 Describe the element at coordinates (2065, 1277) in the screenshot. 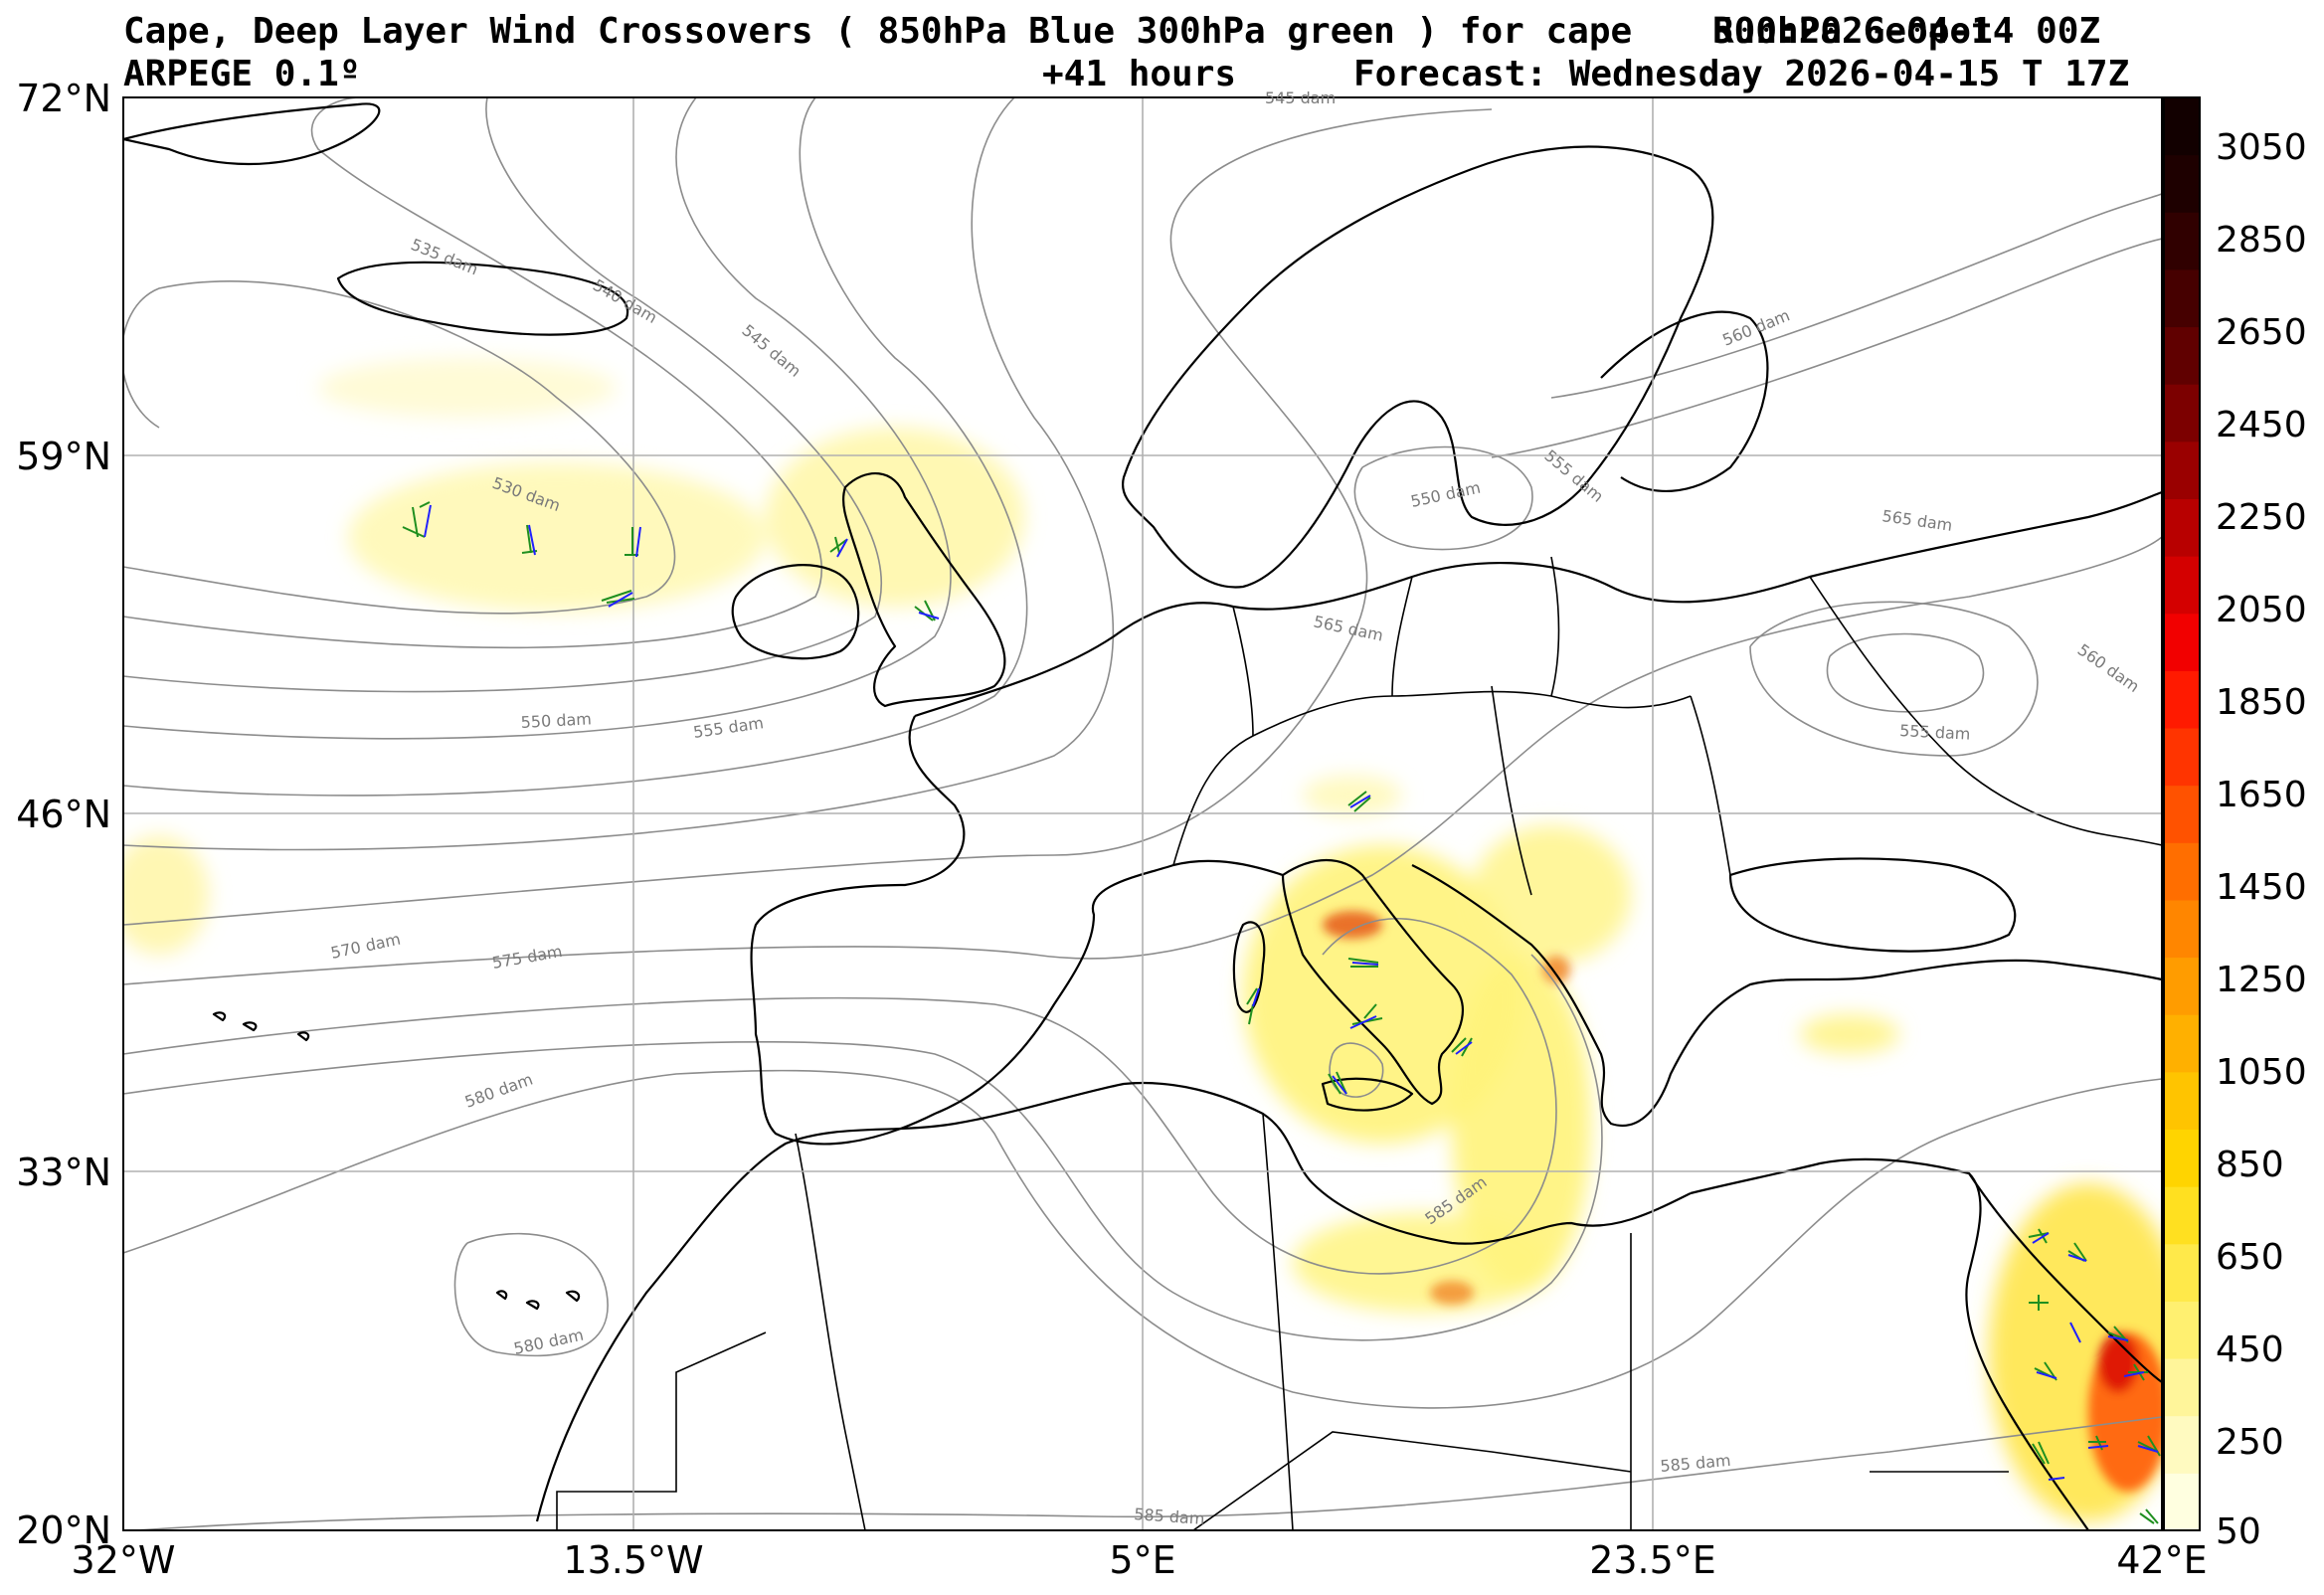

I see `coast-arabia` at that location.